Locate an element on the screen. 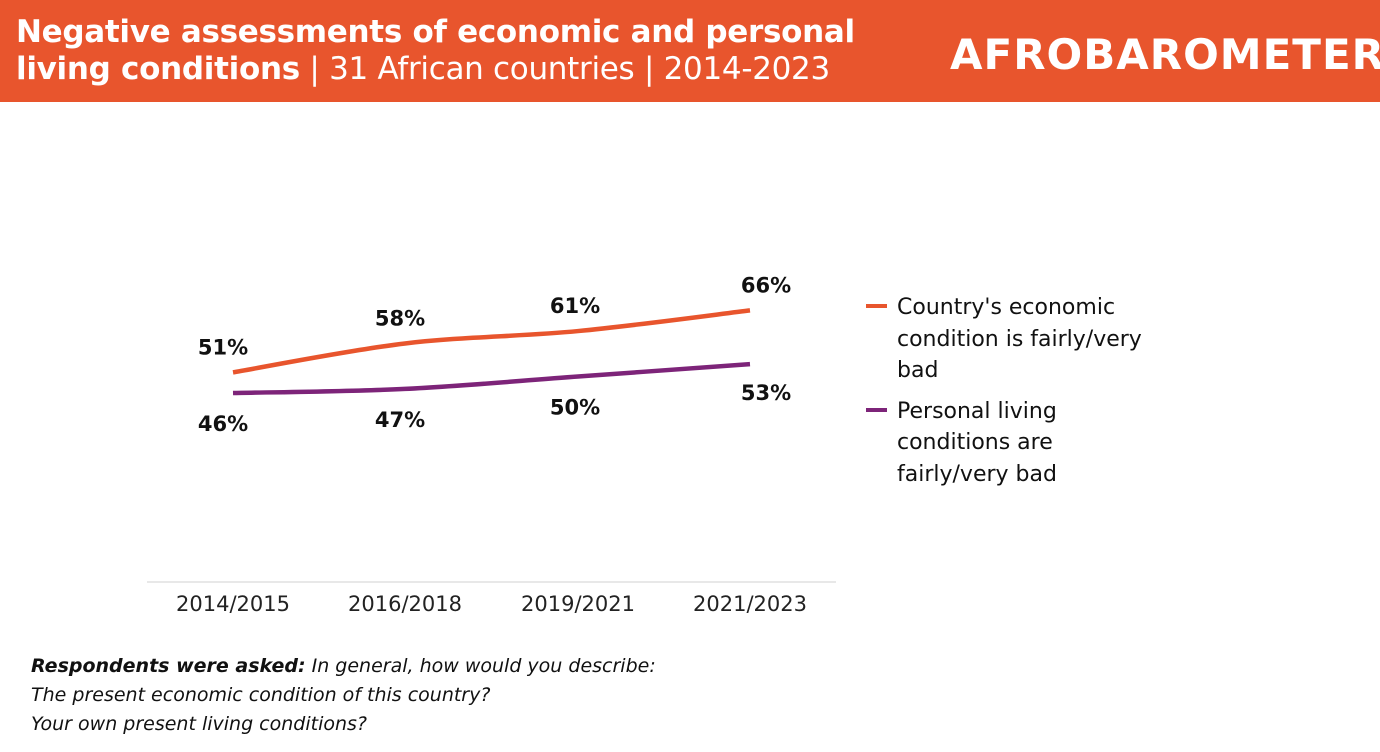 The height and width of the screenshot is (752, 1380). afrobarometer-logo: AFROBAROMETER is located at coordinates (1165, 54).